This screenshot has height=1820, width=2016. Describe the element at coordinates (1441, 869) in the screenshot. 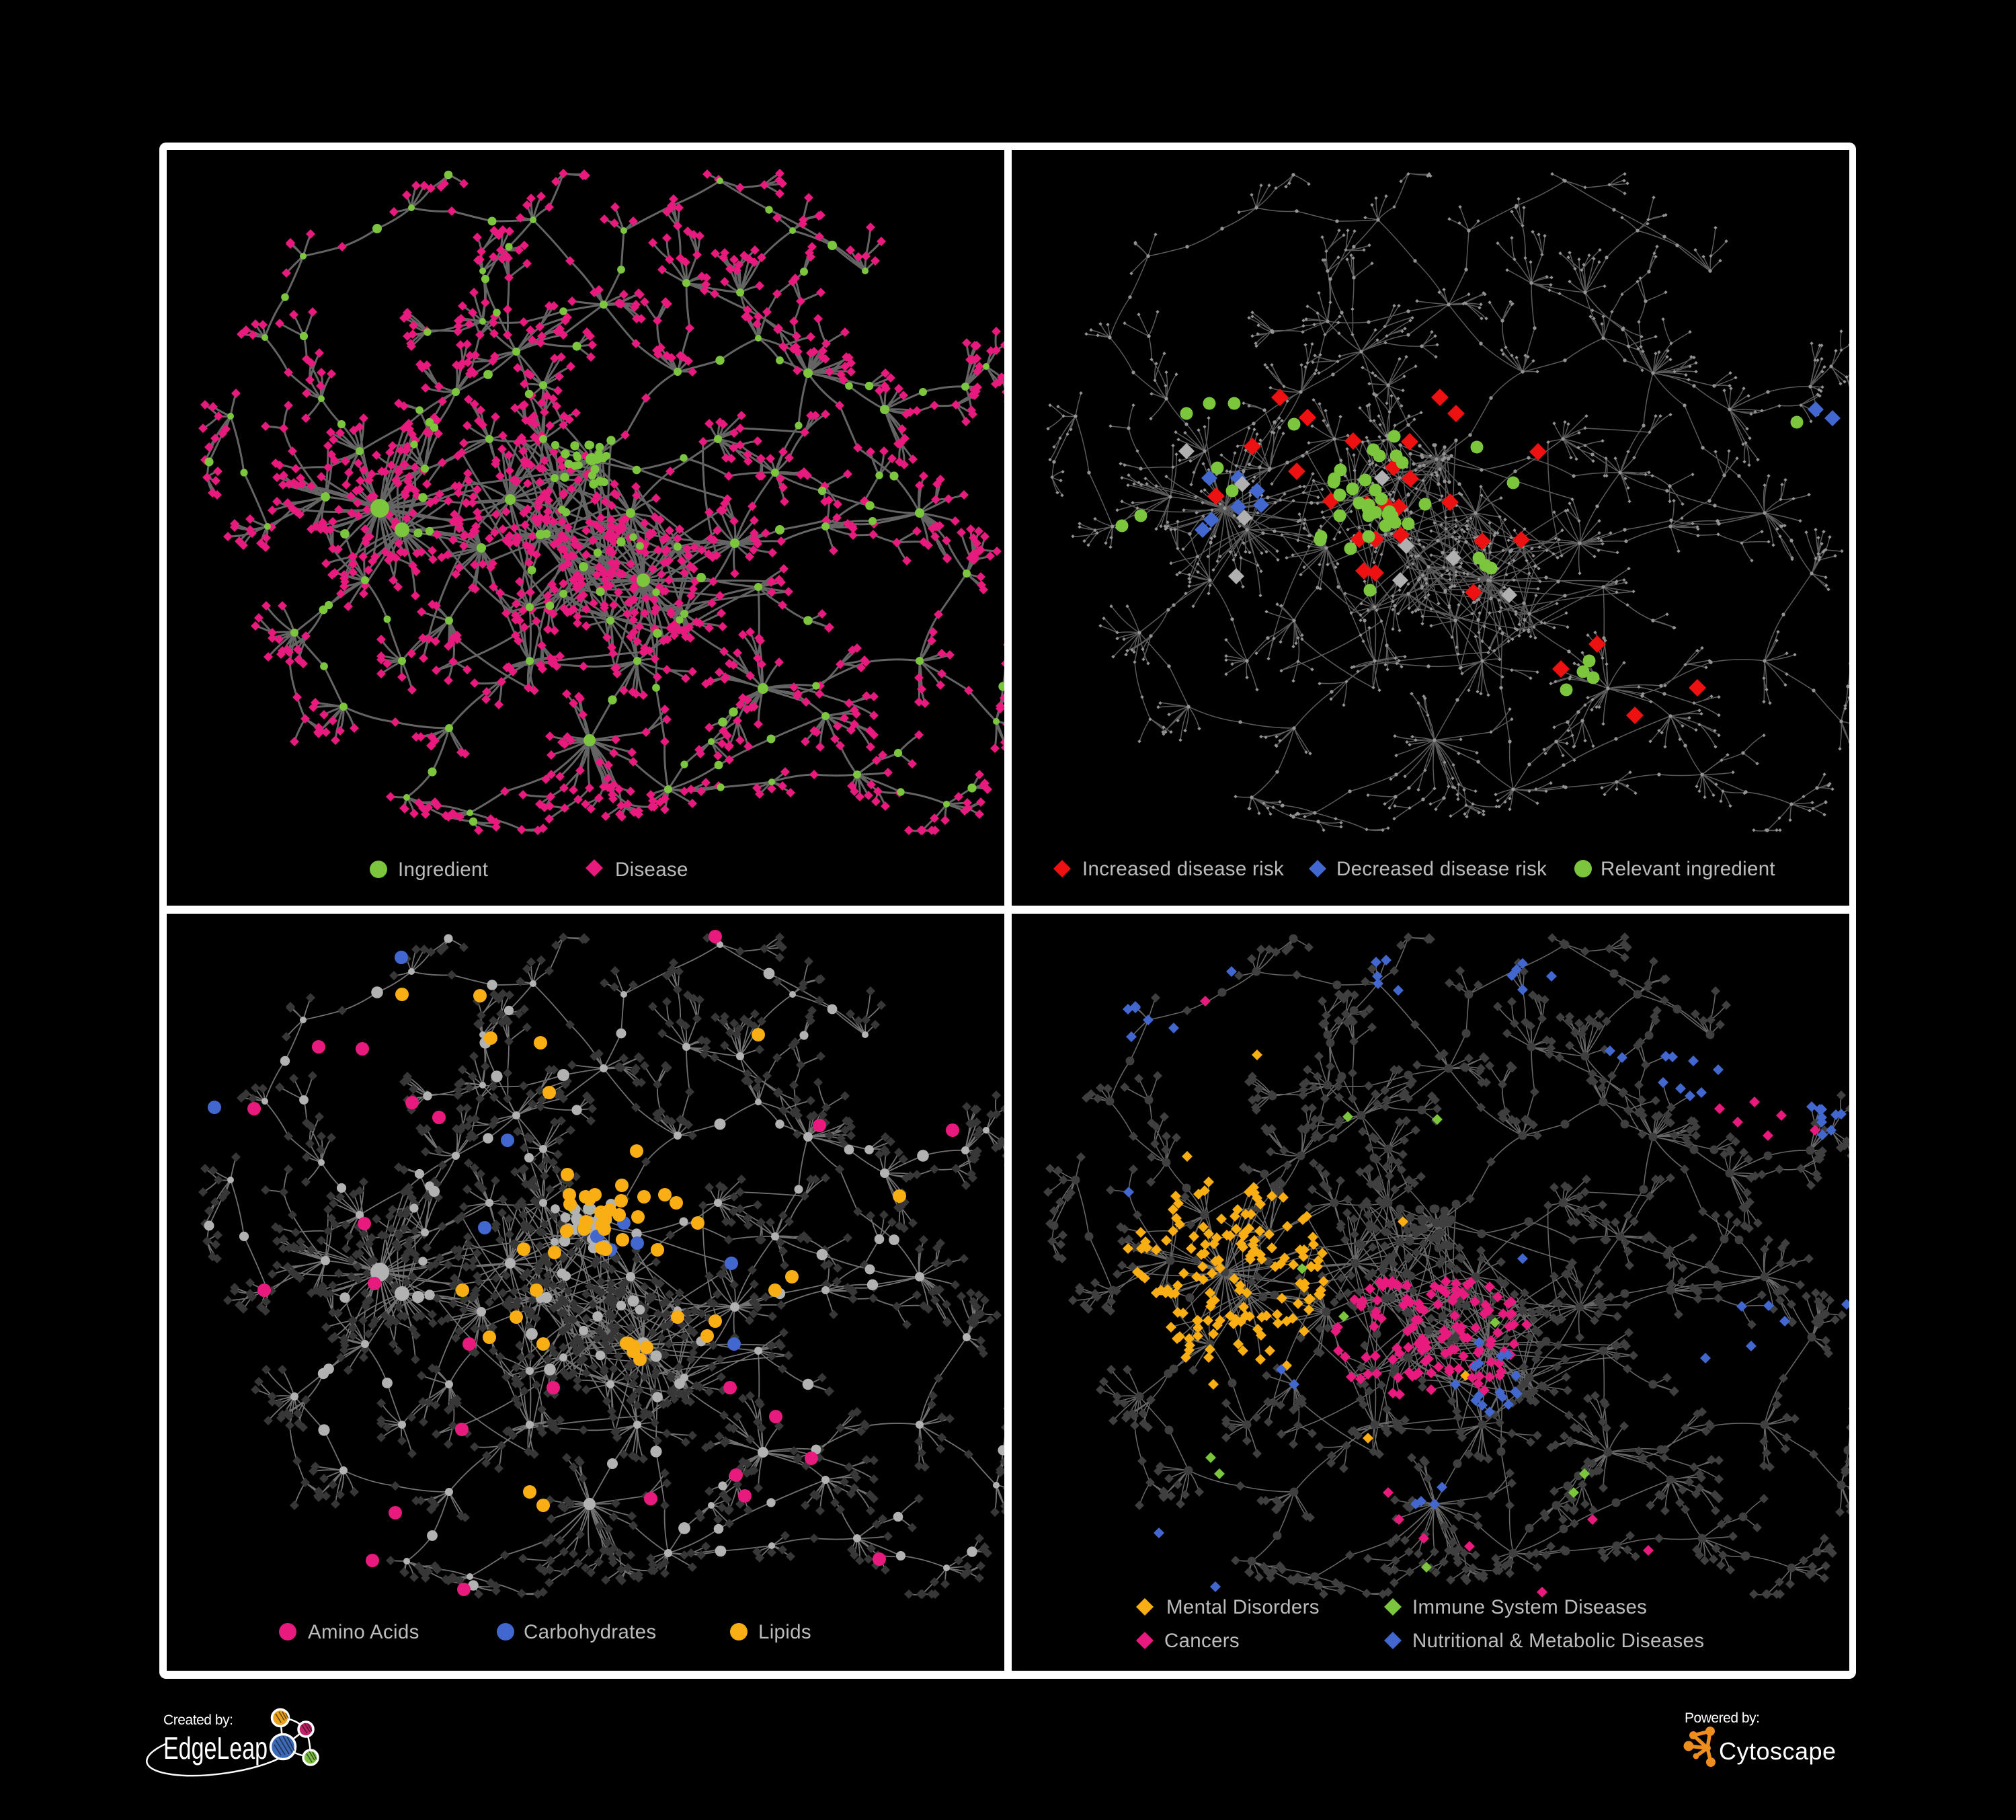

I see `svg-text: Decreased disease risk` at that location.